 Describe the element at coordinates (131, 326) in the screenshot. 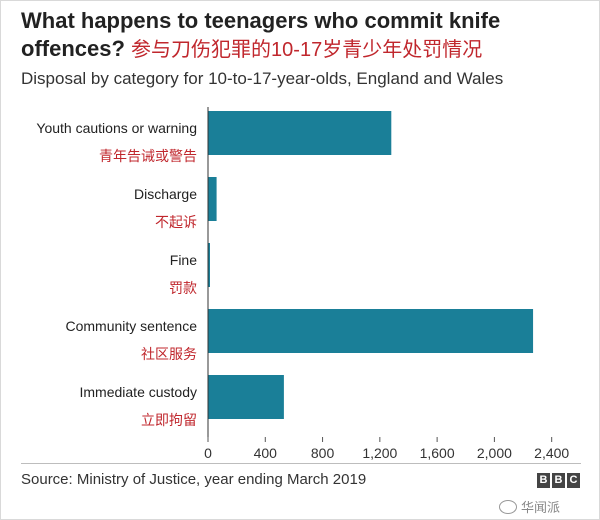

I see `category-label: Community sentence` at that location.